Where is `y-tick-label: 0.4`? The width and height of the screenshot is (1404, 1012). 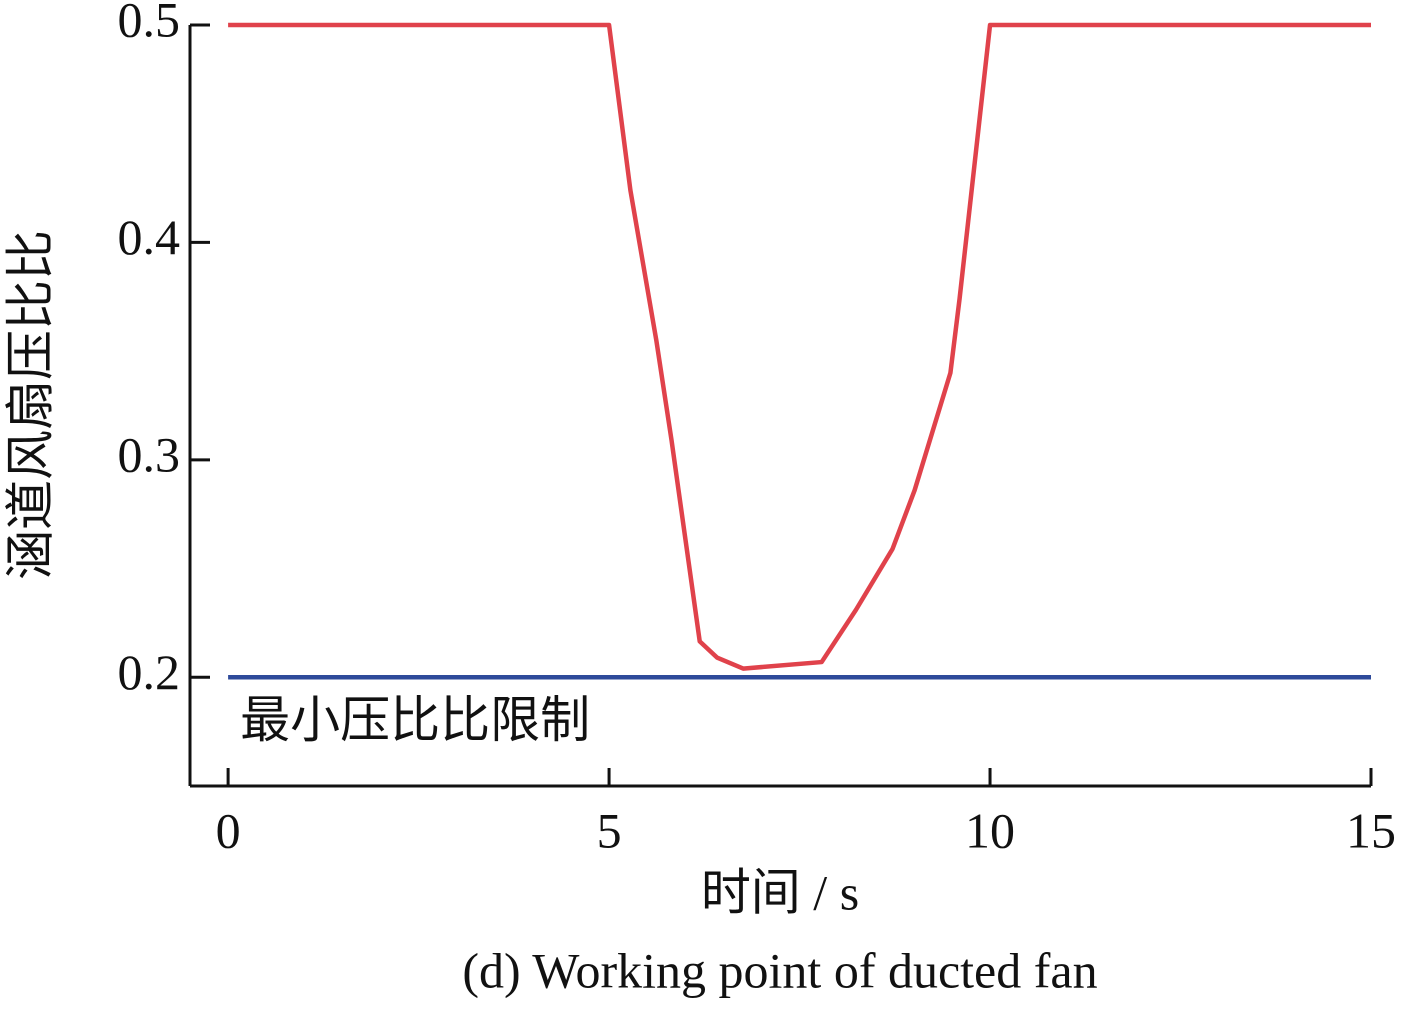 y-tick-label: 0.4 is located at coordinates (149, 237).